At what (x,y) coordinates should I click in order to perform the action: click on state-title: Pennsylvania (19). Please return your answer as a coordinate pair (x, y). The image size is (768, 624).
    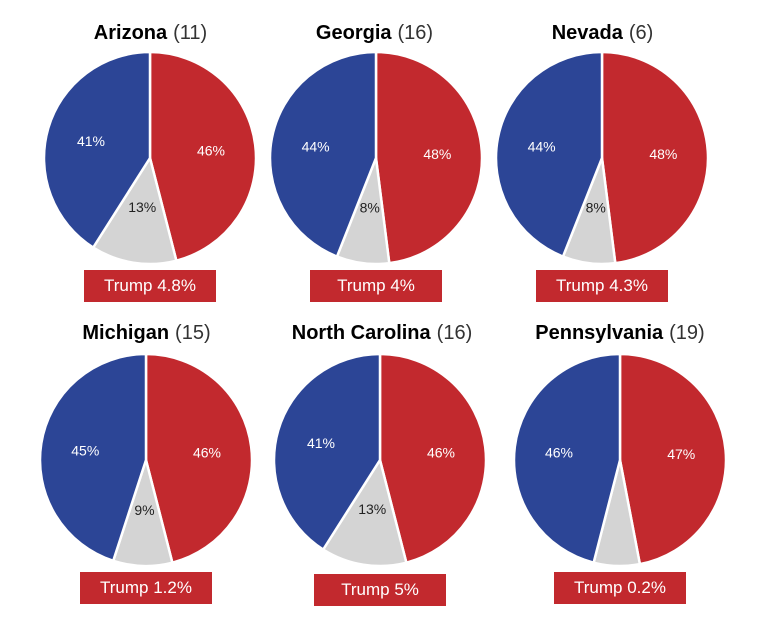
    Looking at the image, I should click on (620, 333).